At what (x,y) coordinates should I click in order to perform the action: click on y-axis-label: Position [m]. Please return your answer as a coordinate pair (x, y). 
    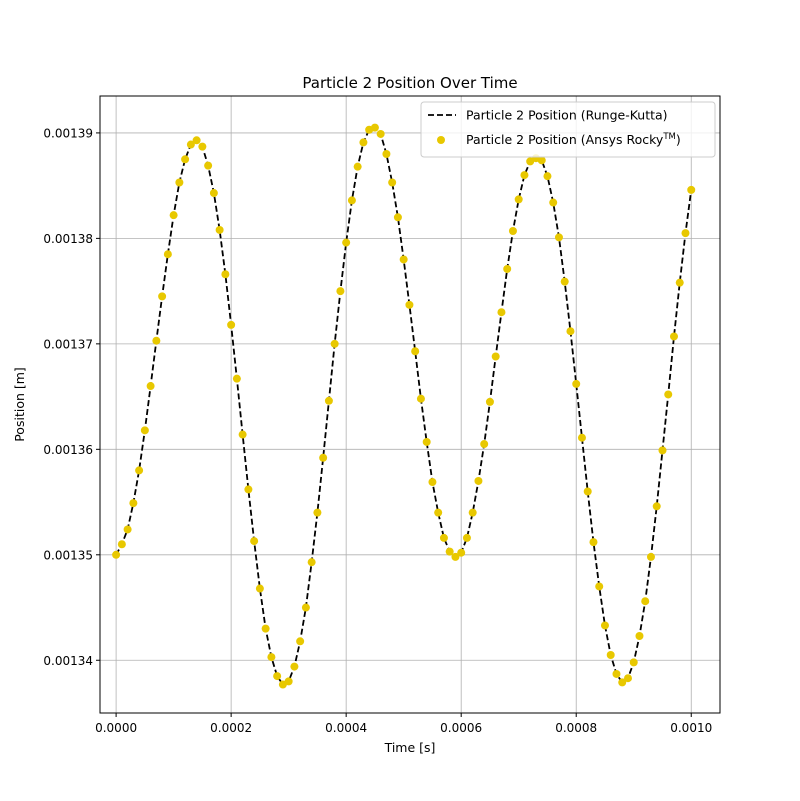
    Looking at the image, I should click on (19, 404).